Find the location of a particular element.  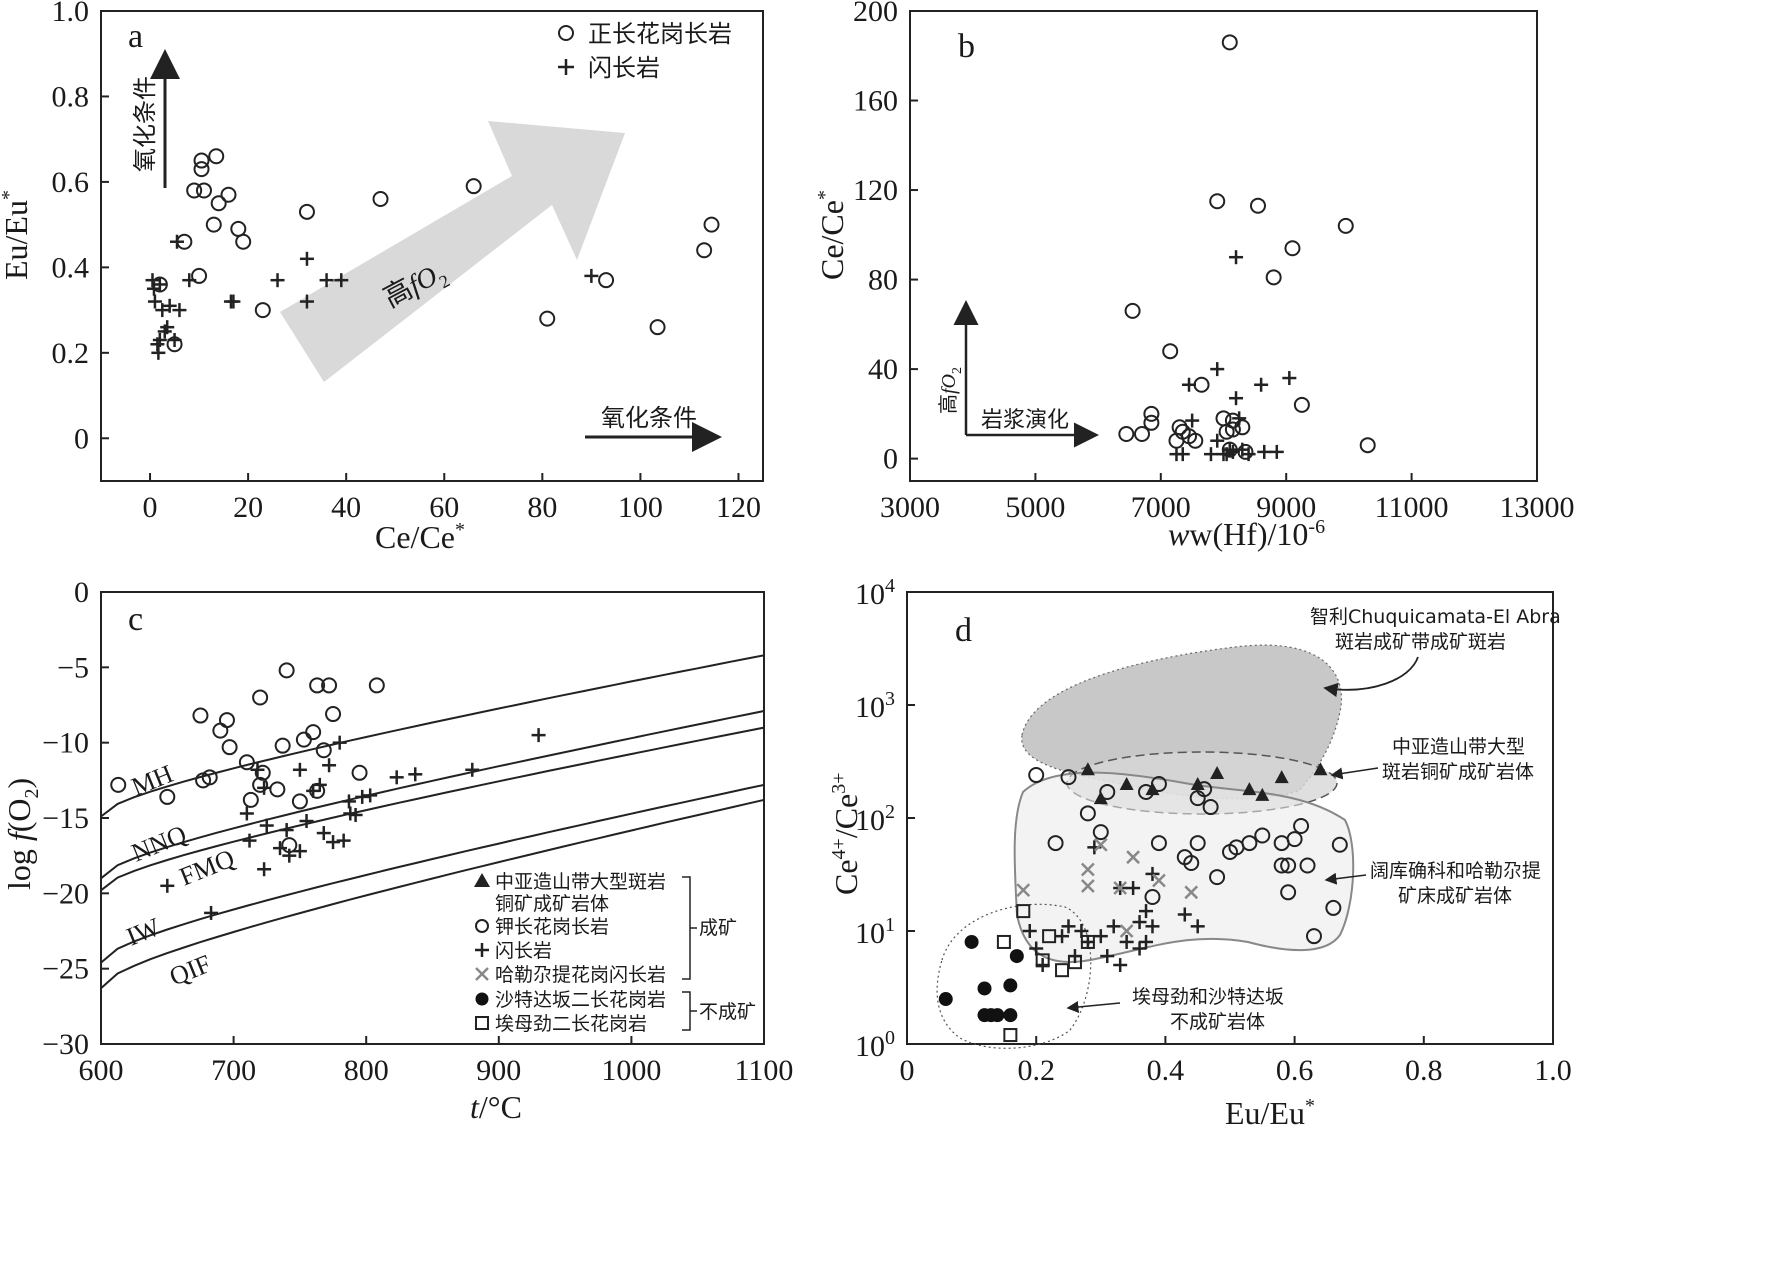

annot-chuquicamata-line2: 斑岩成矿带成矿斑岩 is located at coordinates (1420, 642).